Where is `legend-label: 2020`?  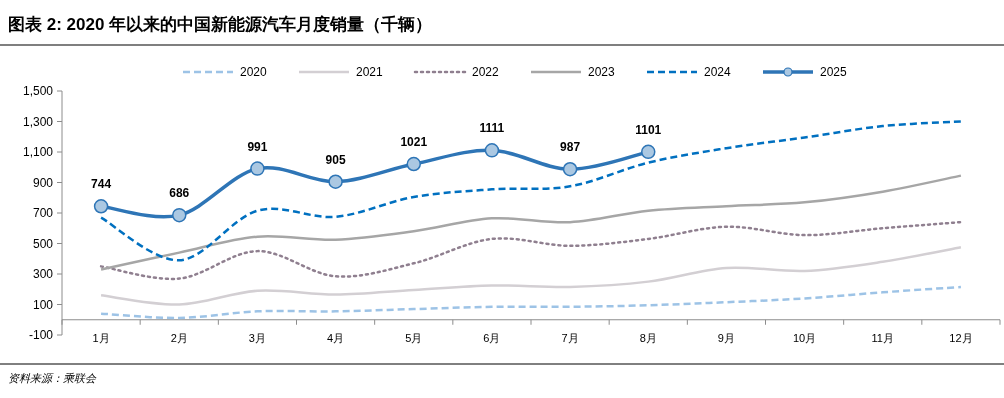 legend-label: 2020 is located at coordinates (254, 72).